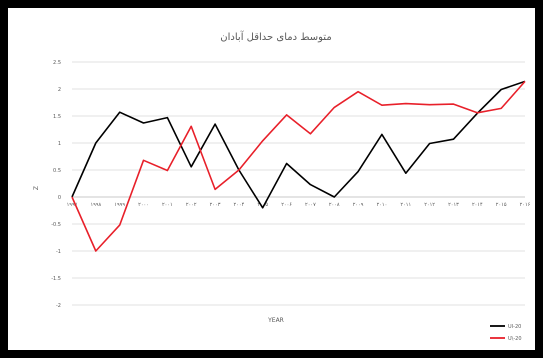  Describe the element at coordinates (72, 205) in the screenshot. I see `x-tick-label: ۱۹۹۷` at that location.